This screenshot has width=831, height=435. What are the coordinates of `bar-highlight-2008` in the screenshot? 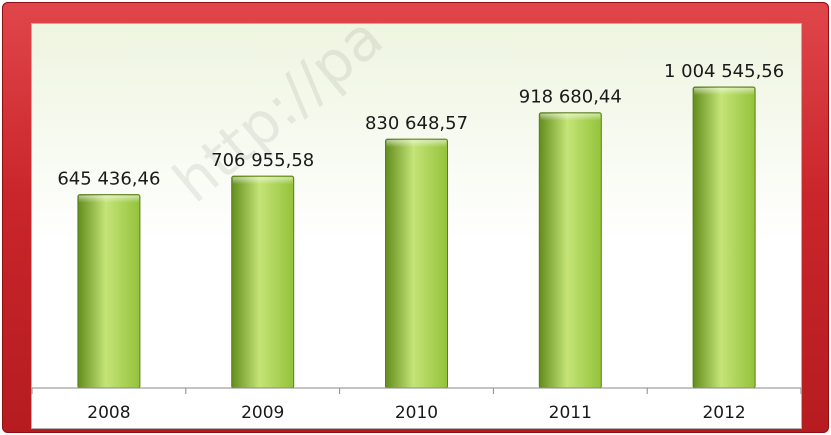 It's located at (108, 199).